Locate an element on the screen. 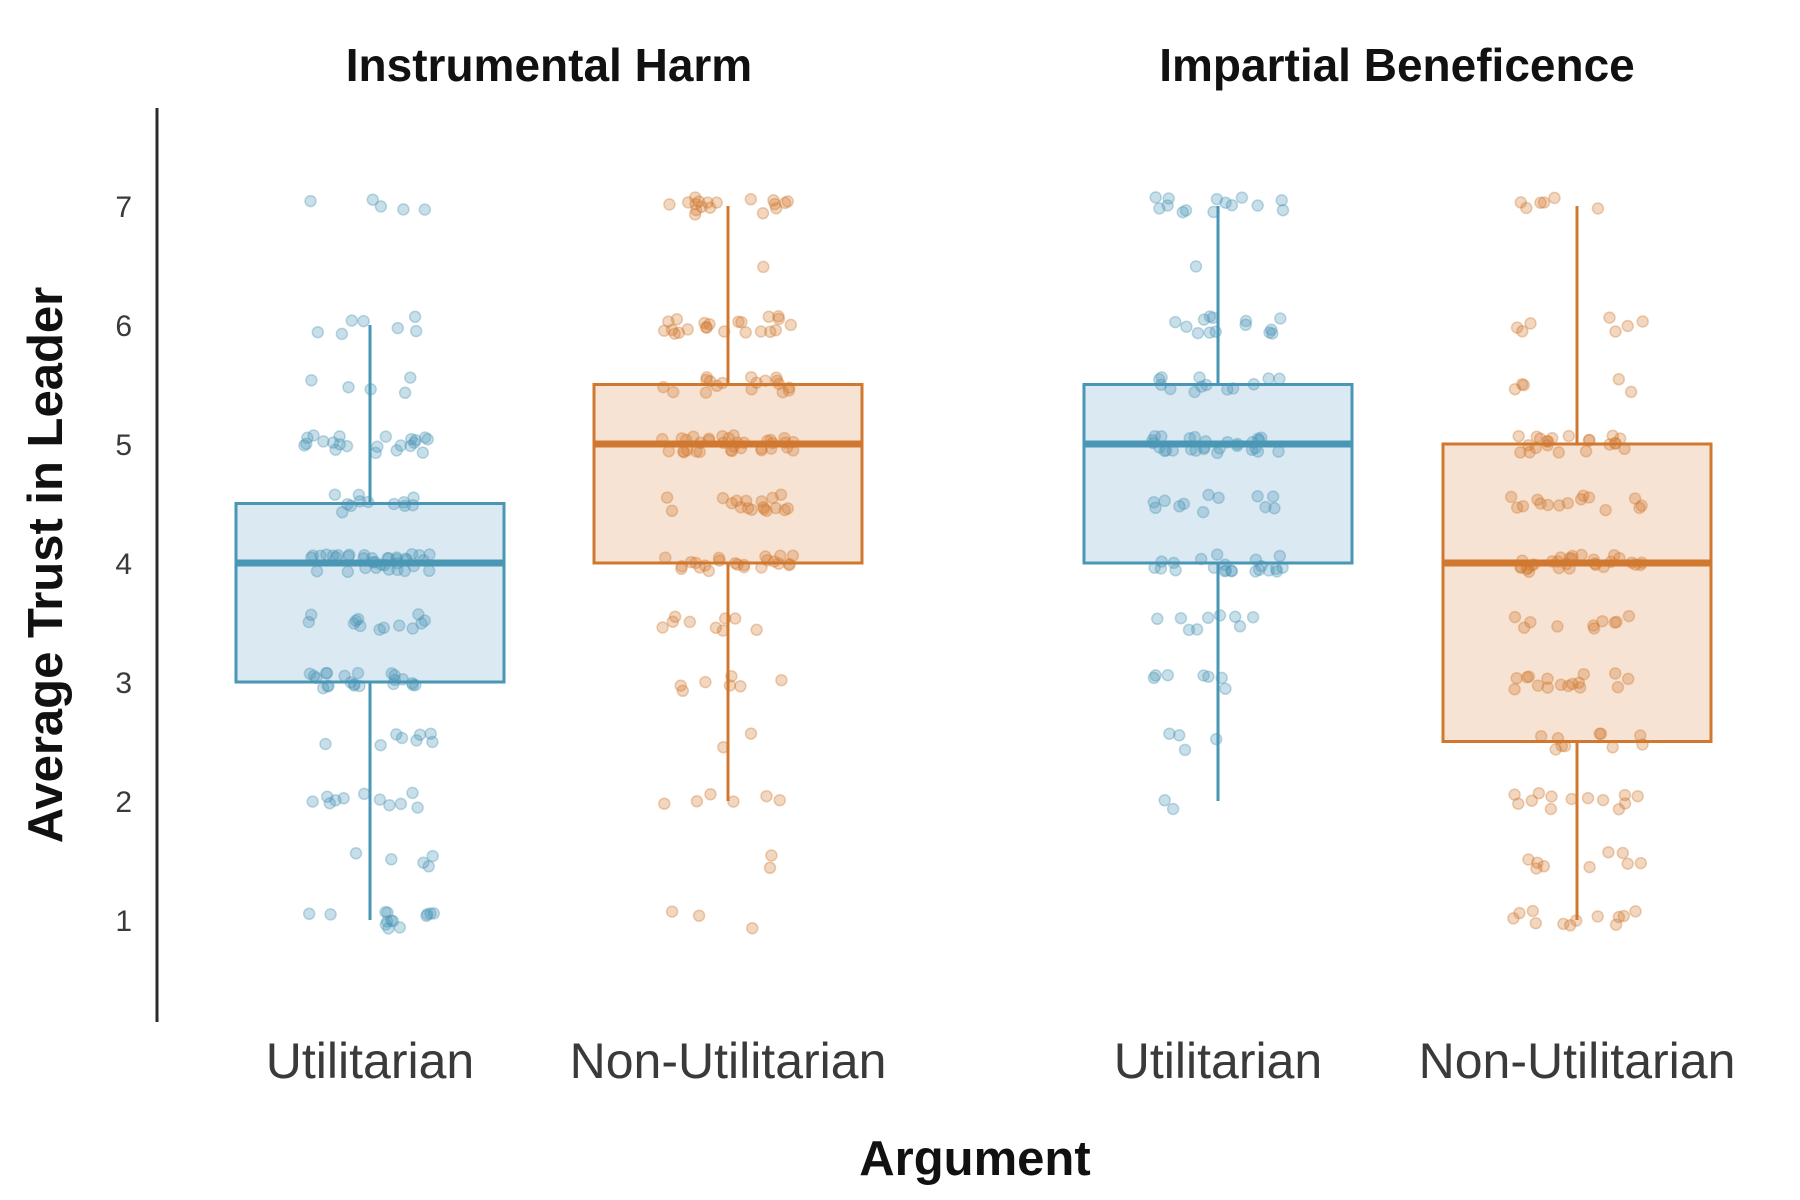  box-impartial-beneficence-utilitarian is located at coordinates (1218, 474).